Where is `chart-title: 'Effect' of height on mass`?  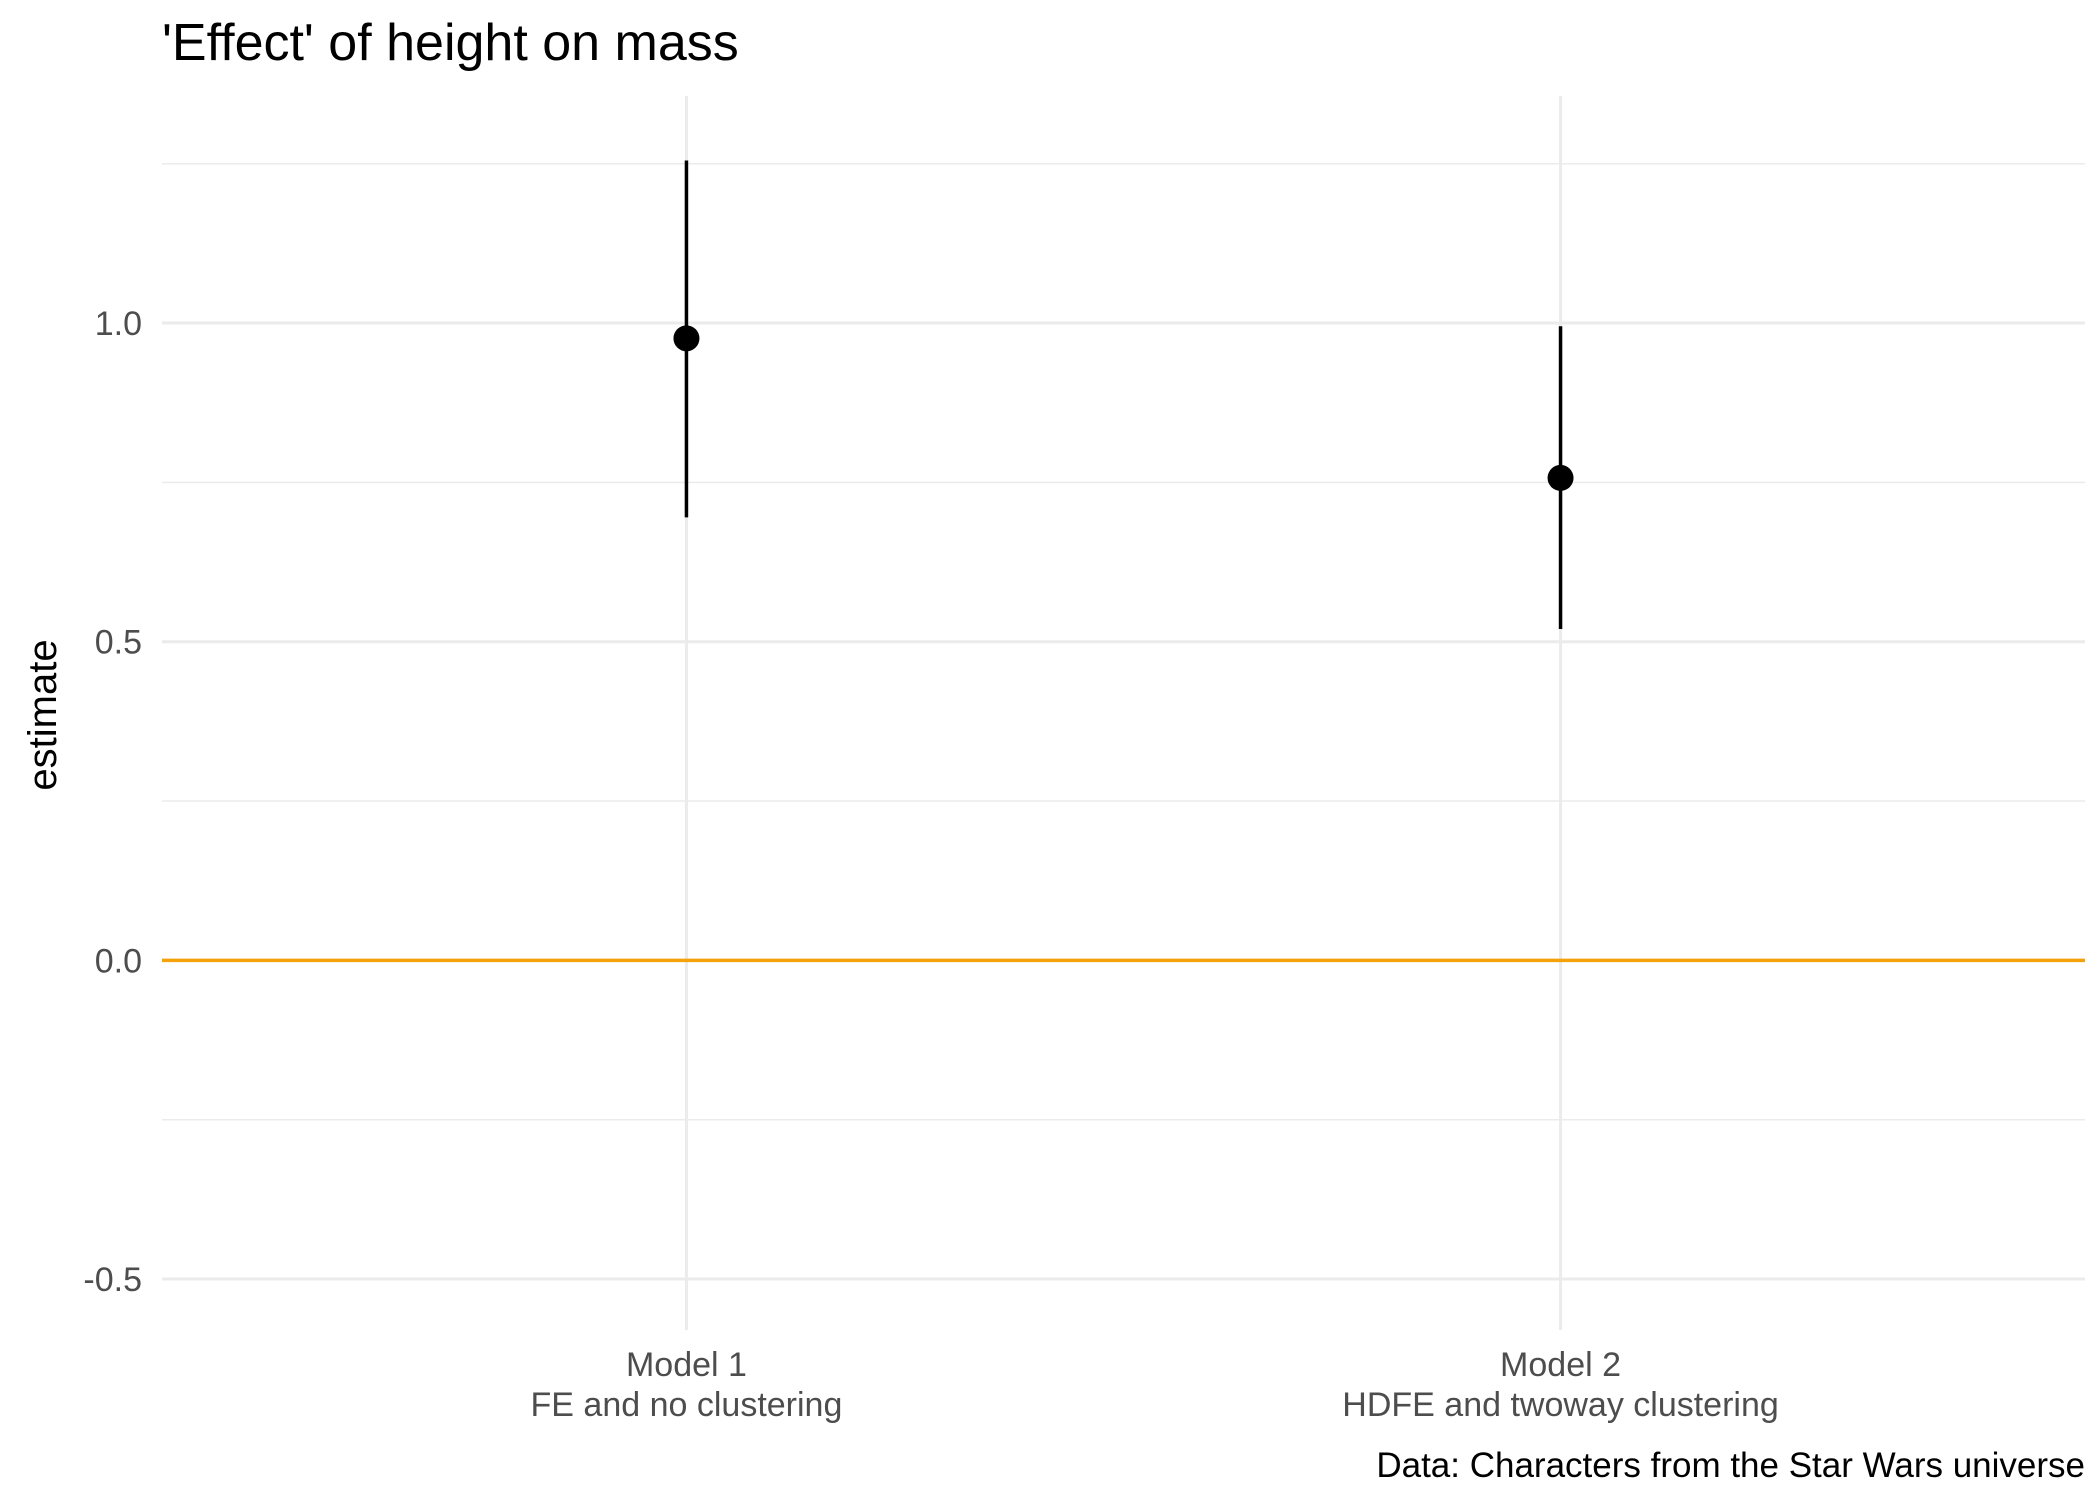 chart-title: 'Effect' of height on mass is located at coordinates (450, 43).